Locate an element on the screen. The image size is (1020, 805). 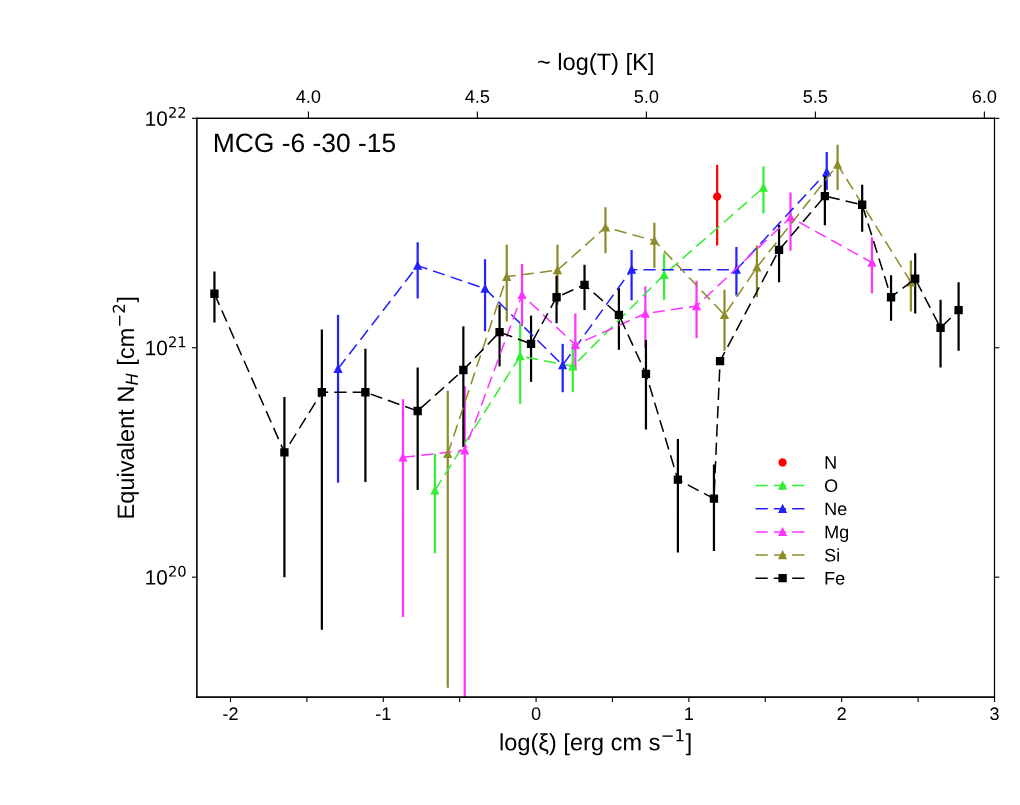
x-axis-title: log(ξ) [erg cm s$^{−1}$] is located at coordinates (595, 742).